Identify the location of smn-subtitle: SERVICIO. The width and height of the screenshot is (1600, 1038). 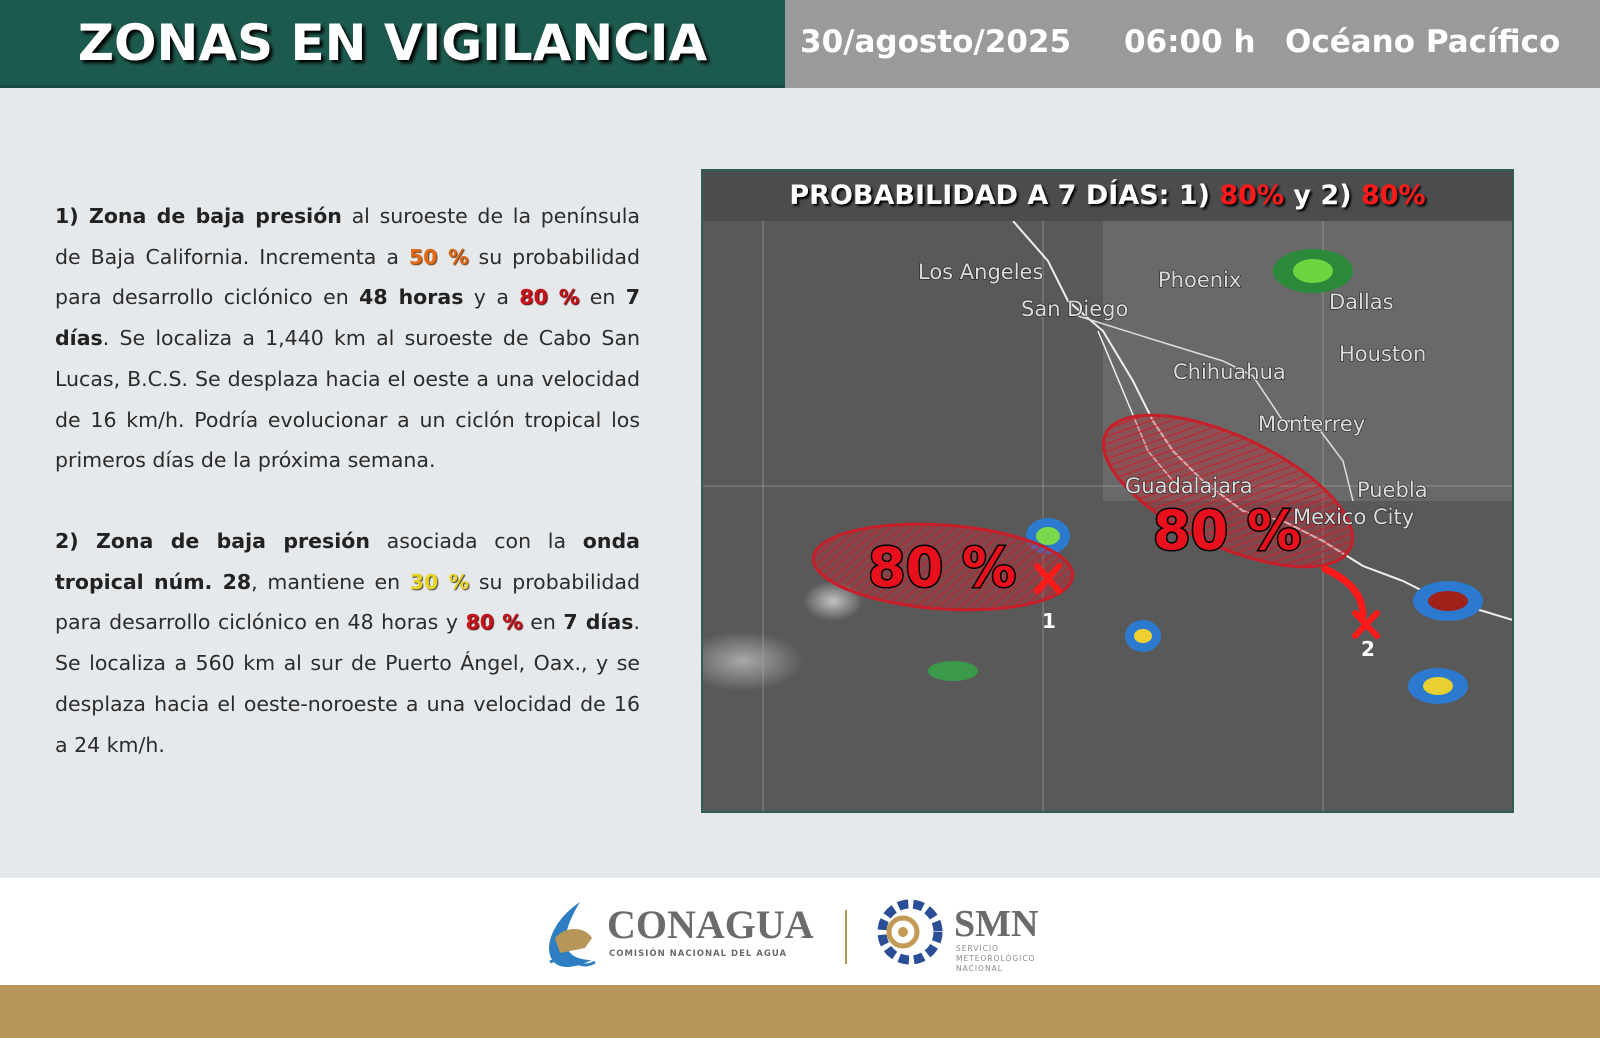
(977, 948).